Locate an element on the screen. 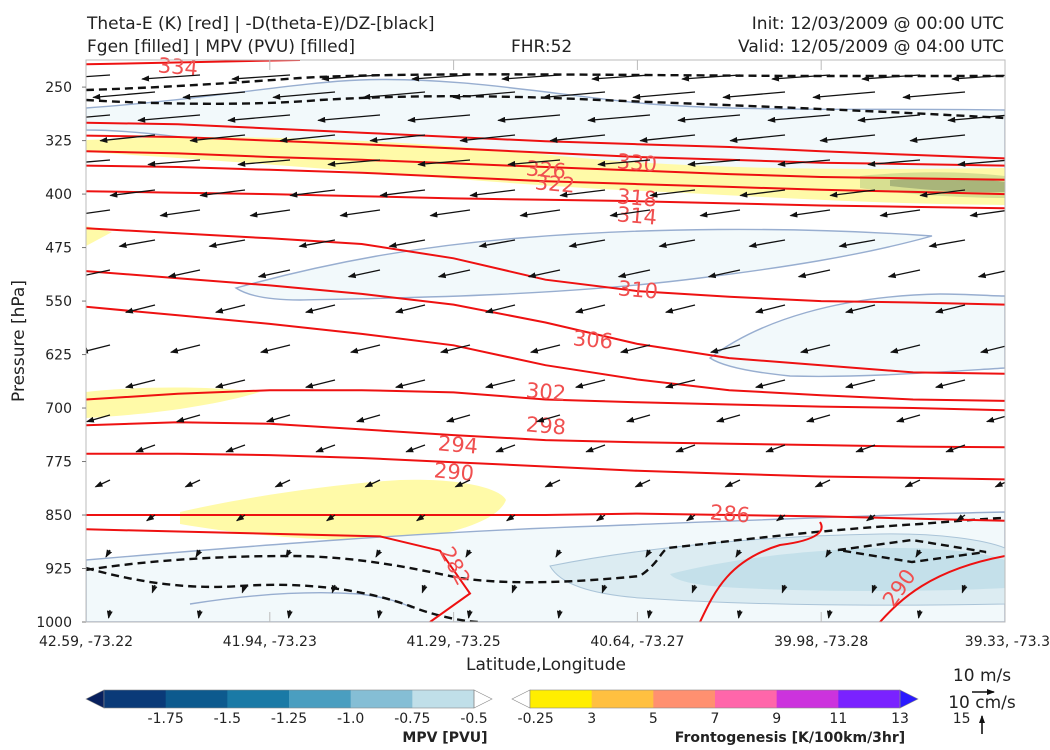 The height and width of the screenshot is (750, 1050). colorbar-tick-label: 13 is located at coordinates (900, 719).